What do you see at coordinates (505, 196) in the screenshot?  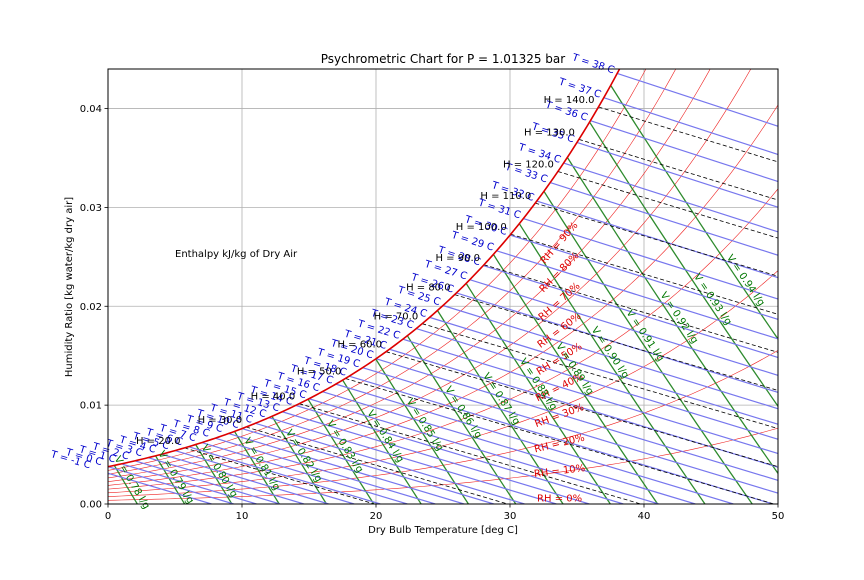 I see `enthalpy-label: H = 110.0` at bounding box center [505, 196].